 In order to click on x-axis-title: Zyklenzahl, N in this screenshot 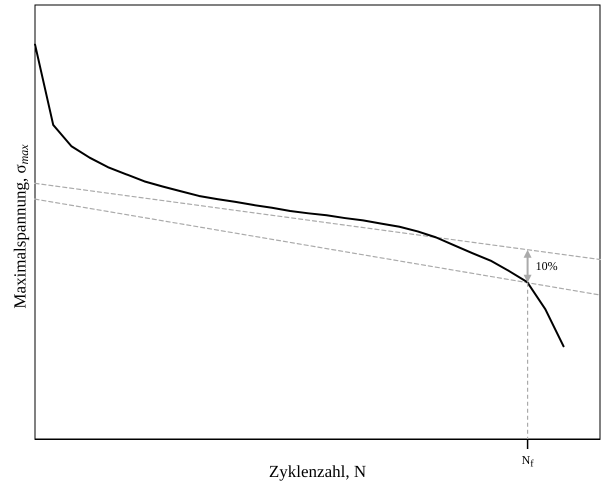, I will do `click(317, 471)`.